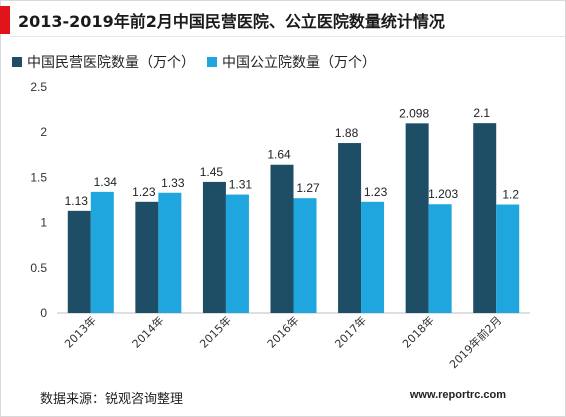 This screenshot has height=417, width=566. Describe the element at coordinates (38, 87) in the screenshot. I see `y-tick-label: 2.5` at that location.